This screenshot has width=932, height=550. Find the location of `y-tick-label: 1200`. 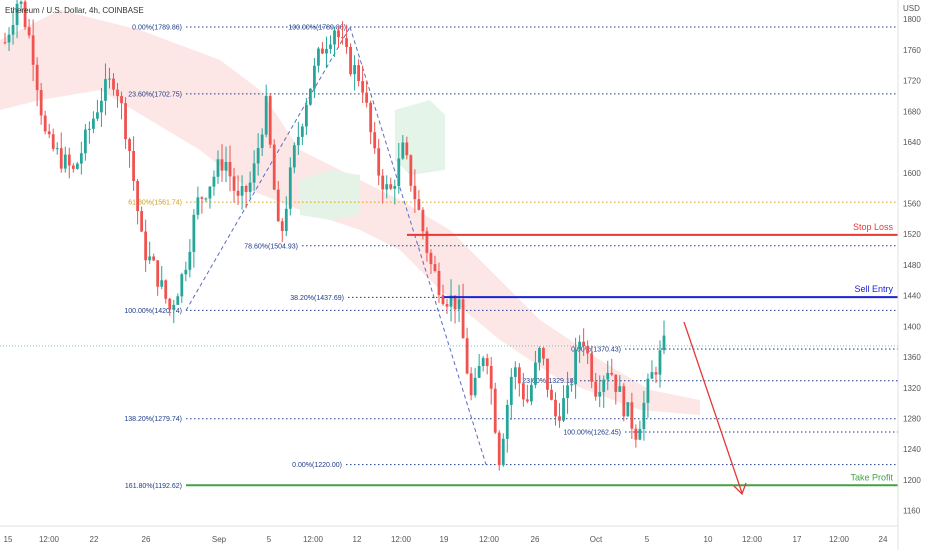

y-tick-label: 1200 is located at coordinates (912, 480).